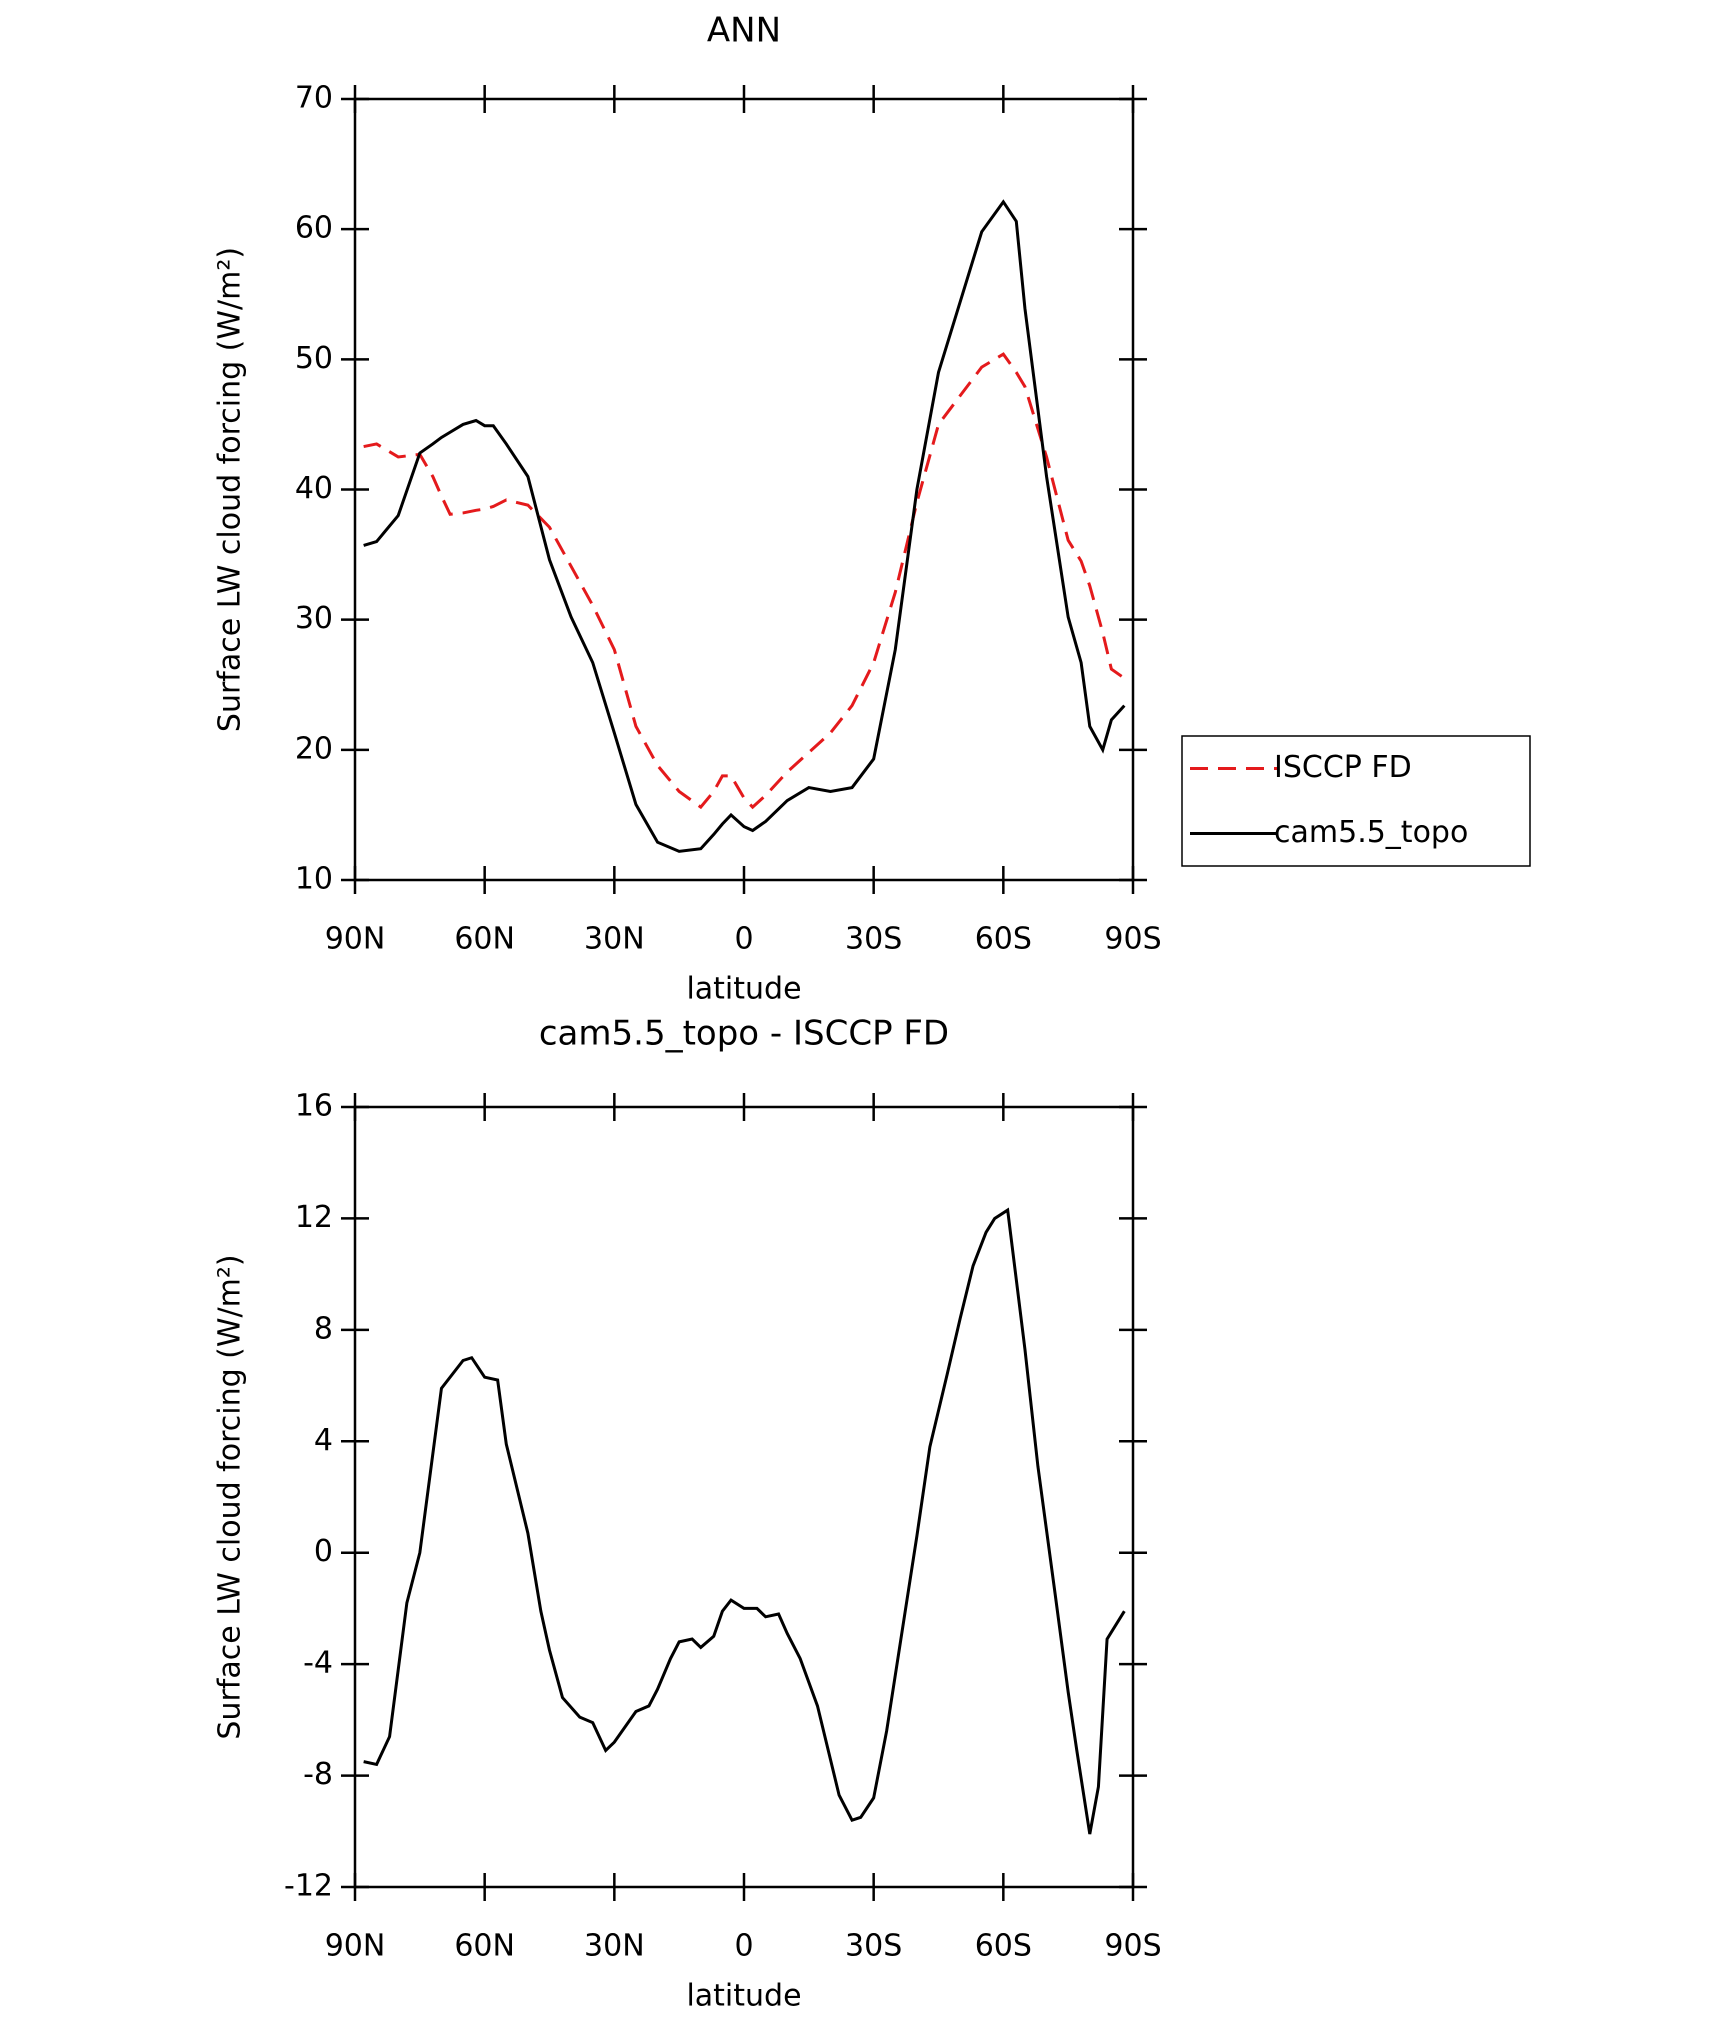 The image size is (1710, 2025). Describe the element at coordinates (1343, 767) in the screenshot. I see `legend-label: ISCCP FD` at that location.